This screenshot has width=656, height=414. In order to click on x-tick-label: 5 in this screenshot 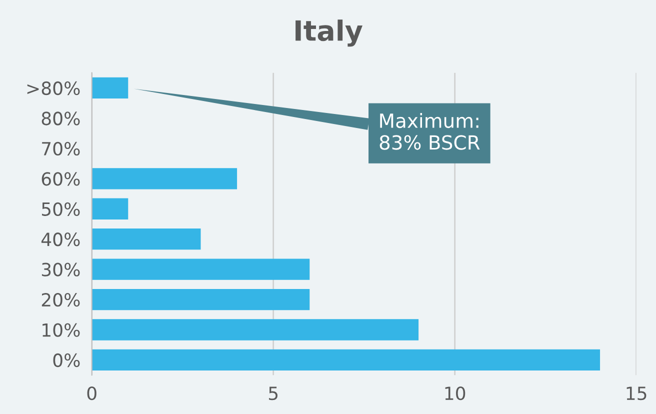, I will do `click(273, 393)`.